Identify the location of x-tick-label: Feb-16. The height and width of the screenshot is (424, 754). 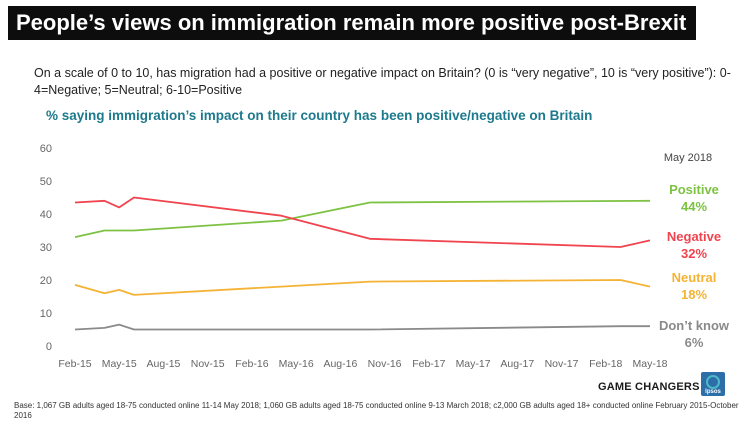
(251, 364).